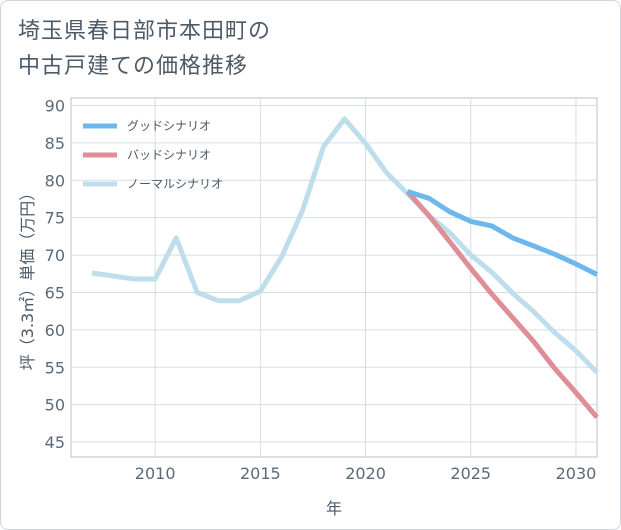  I want to click on x-axis-title: 年, so click(334, 508).